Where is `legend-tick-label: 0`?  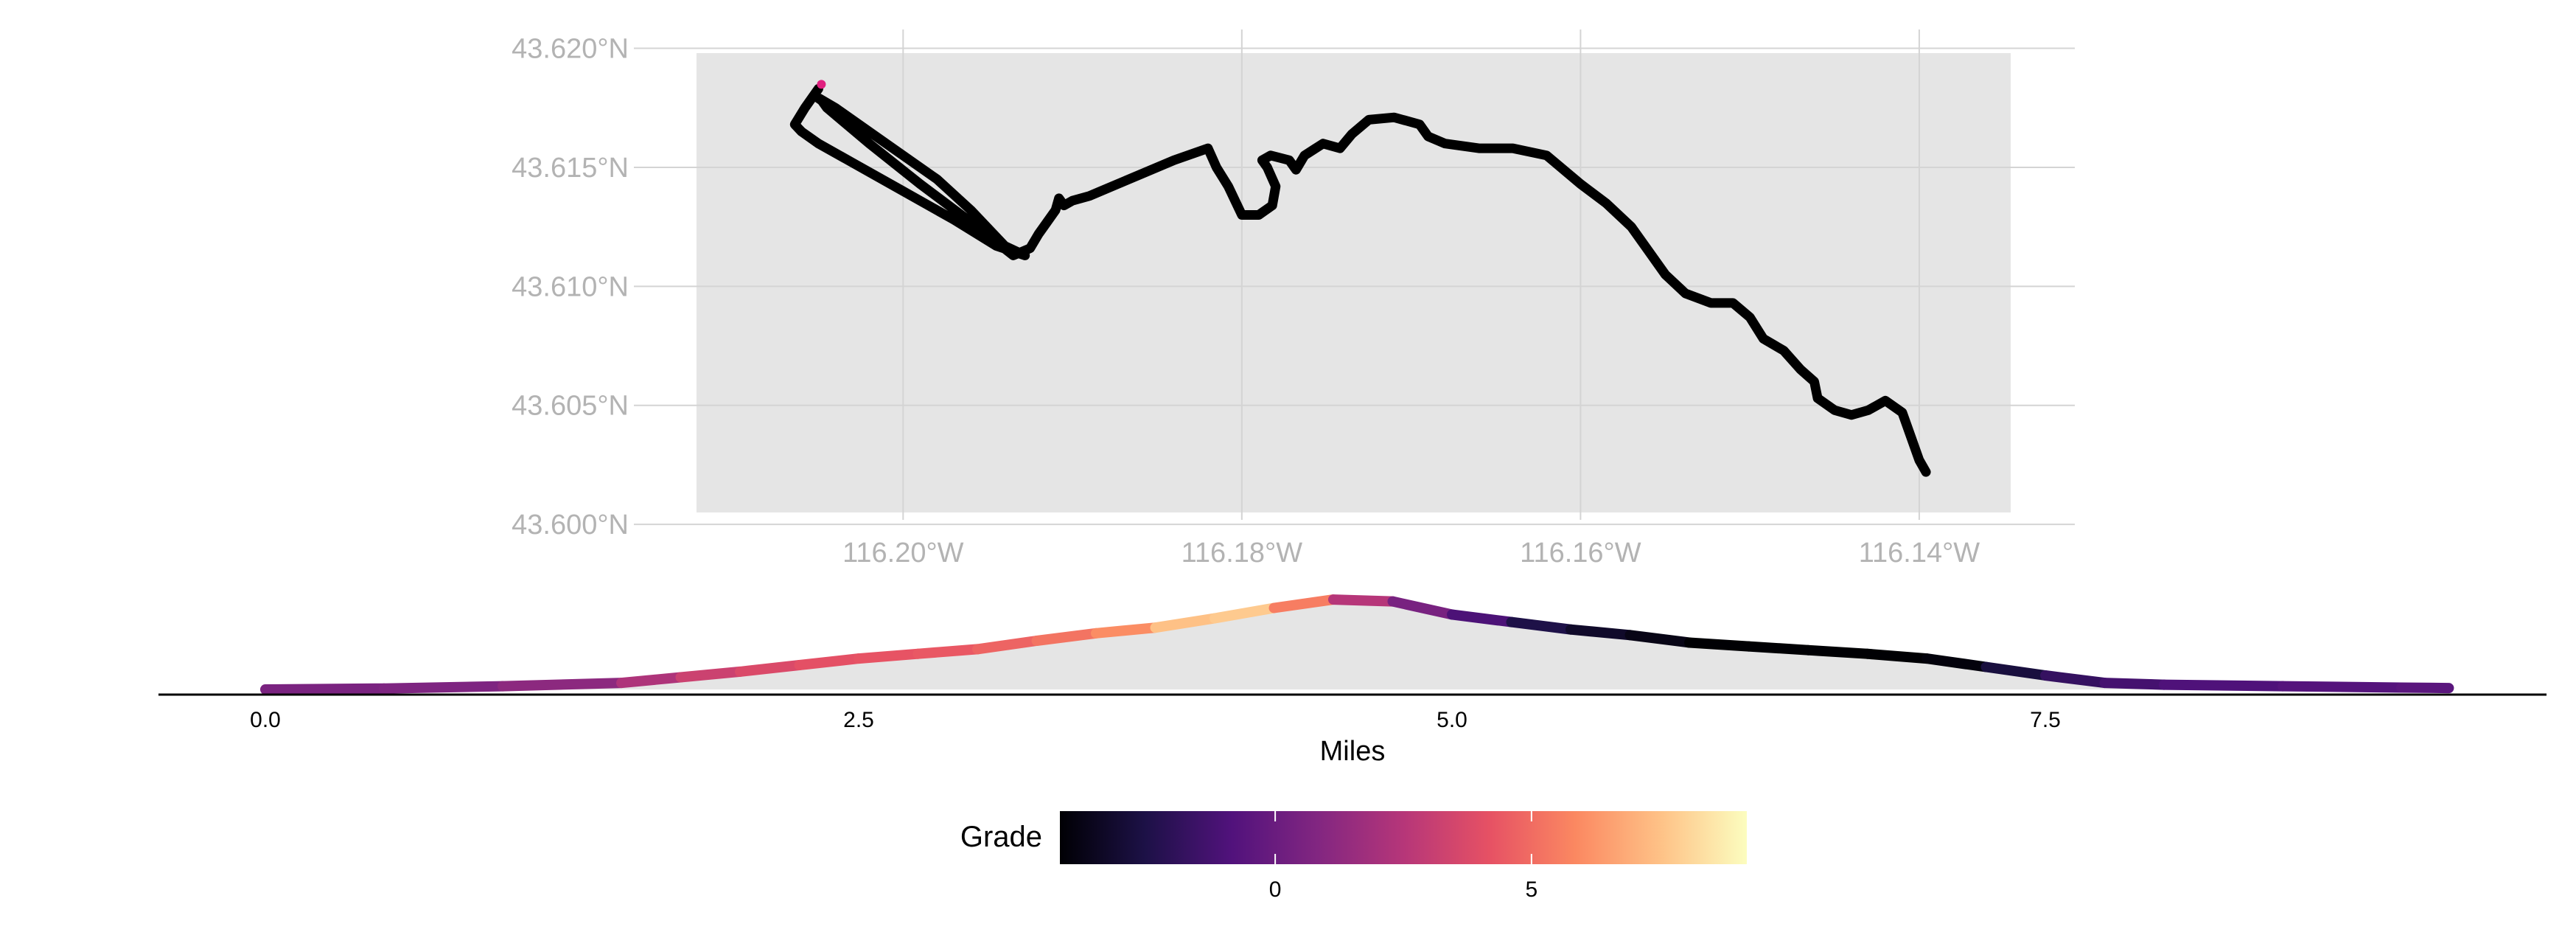
legend-tick-label: 0 is located at coordinates (1275, 889).